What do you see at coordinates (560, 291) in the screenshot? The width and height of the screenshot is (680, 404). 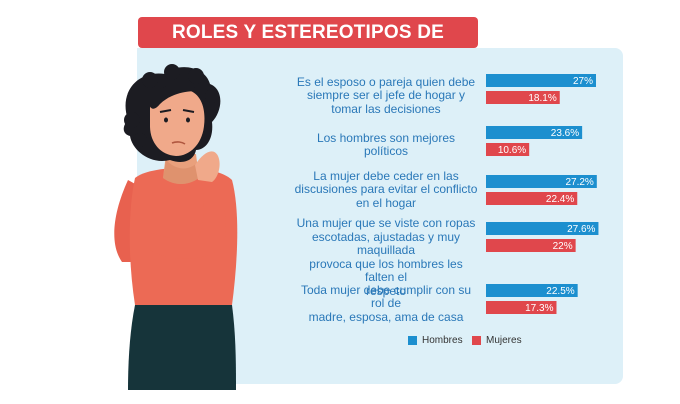 I see `data-label-hombres-4: 22.5%` at bounding box center [560, 291].